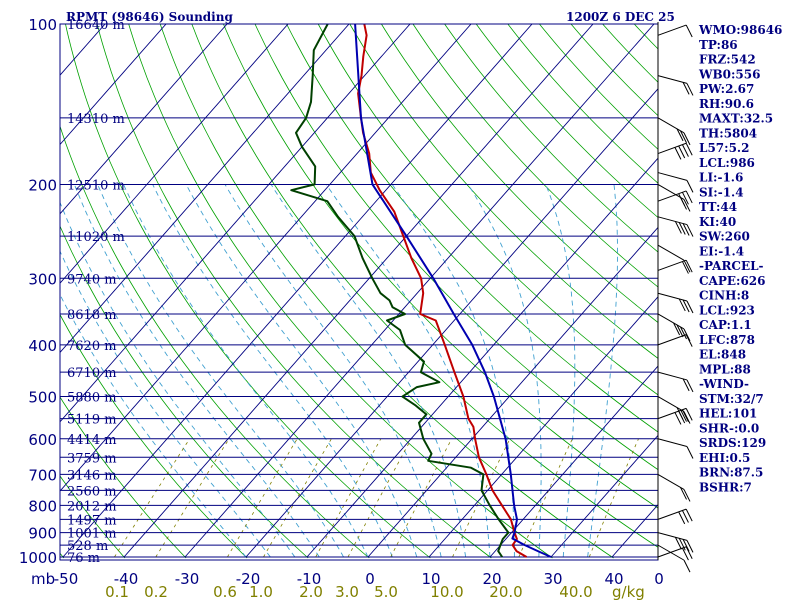  I want to click on mixing-ratio-axis: 0.1 0.2 0.6 1.0 2.0 3.0 5.0 10.0 20.0 40.0 g/kg, so click(375, 591).